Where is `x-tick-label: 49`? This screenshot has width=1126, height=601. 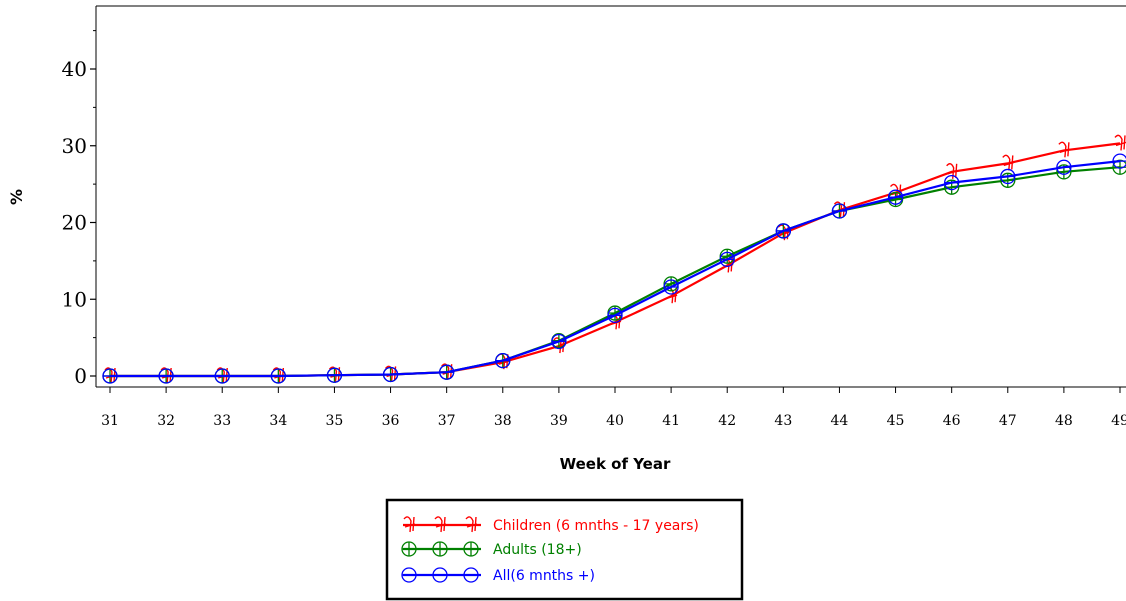 x-tick-label: 49 is located at coordinates (1118, 421).